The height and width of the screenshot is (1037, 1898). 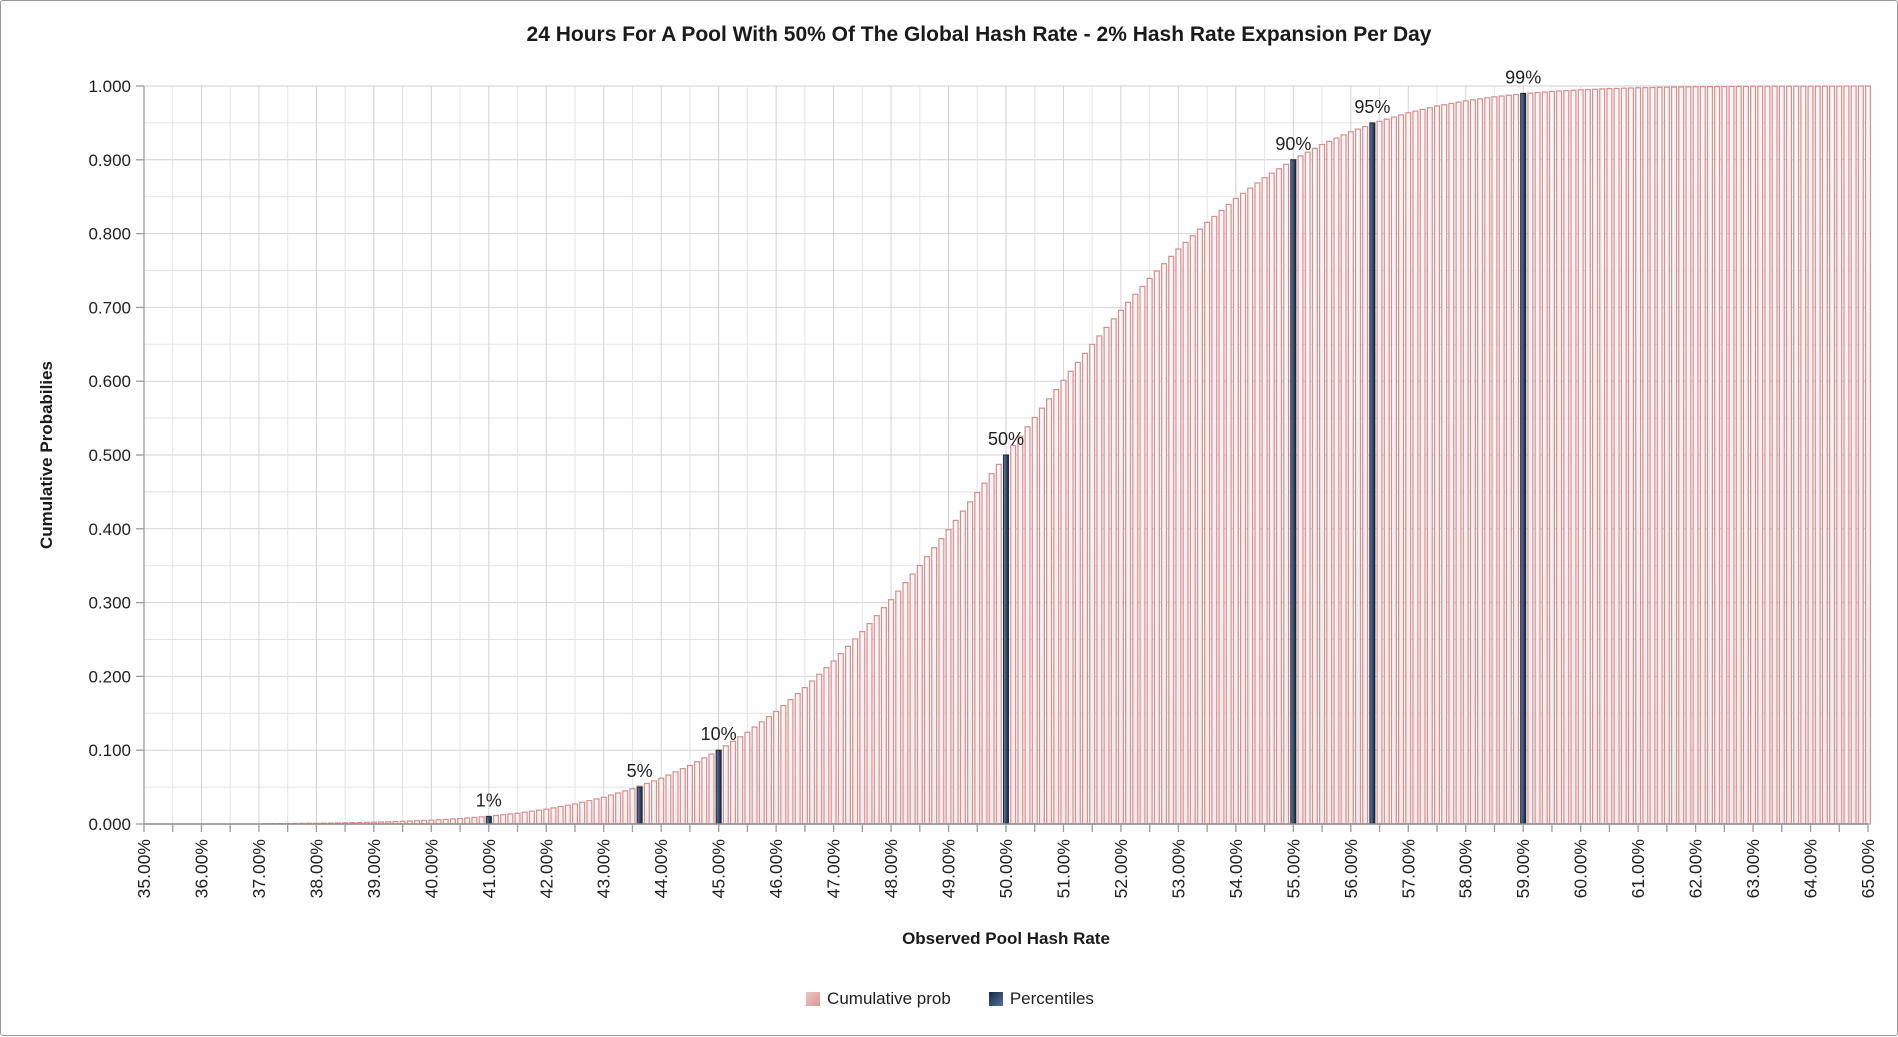 I want to click on x-tick-label: 54.00%, so click(x=1236, y=868).